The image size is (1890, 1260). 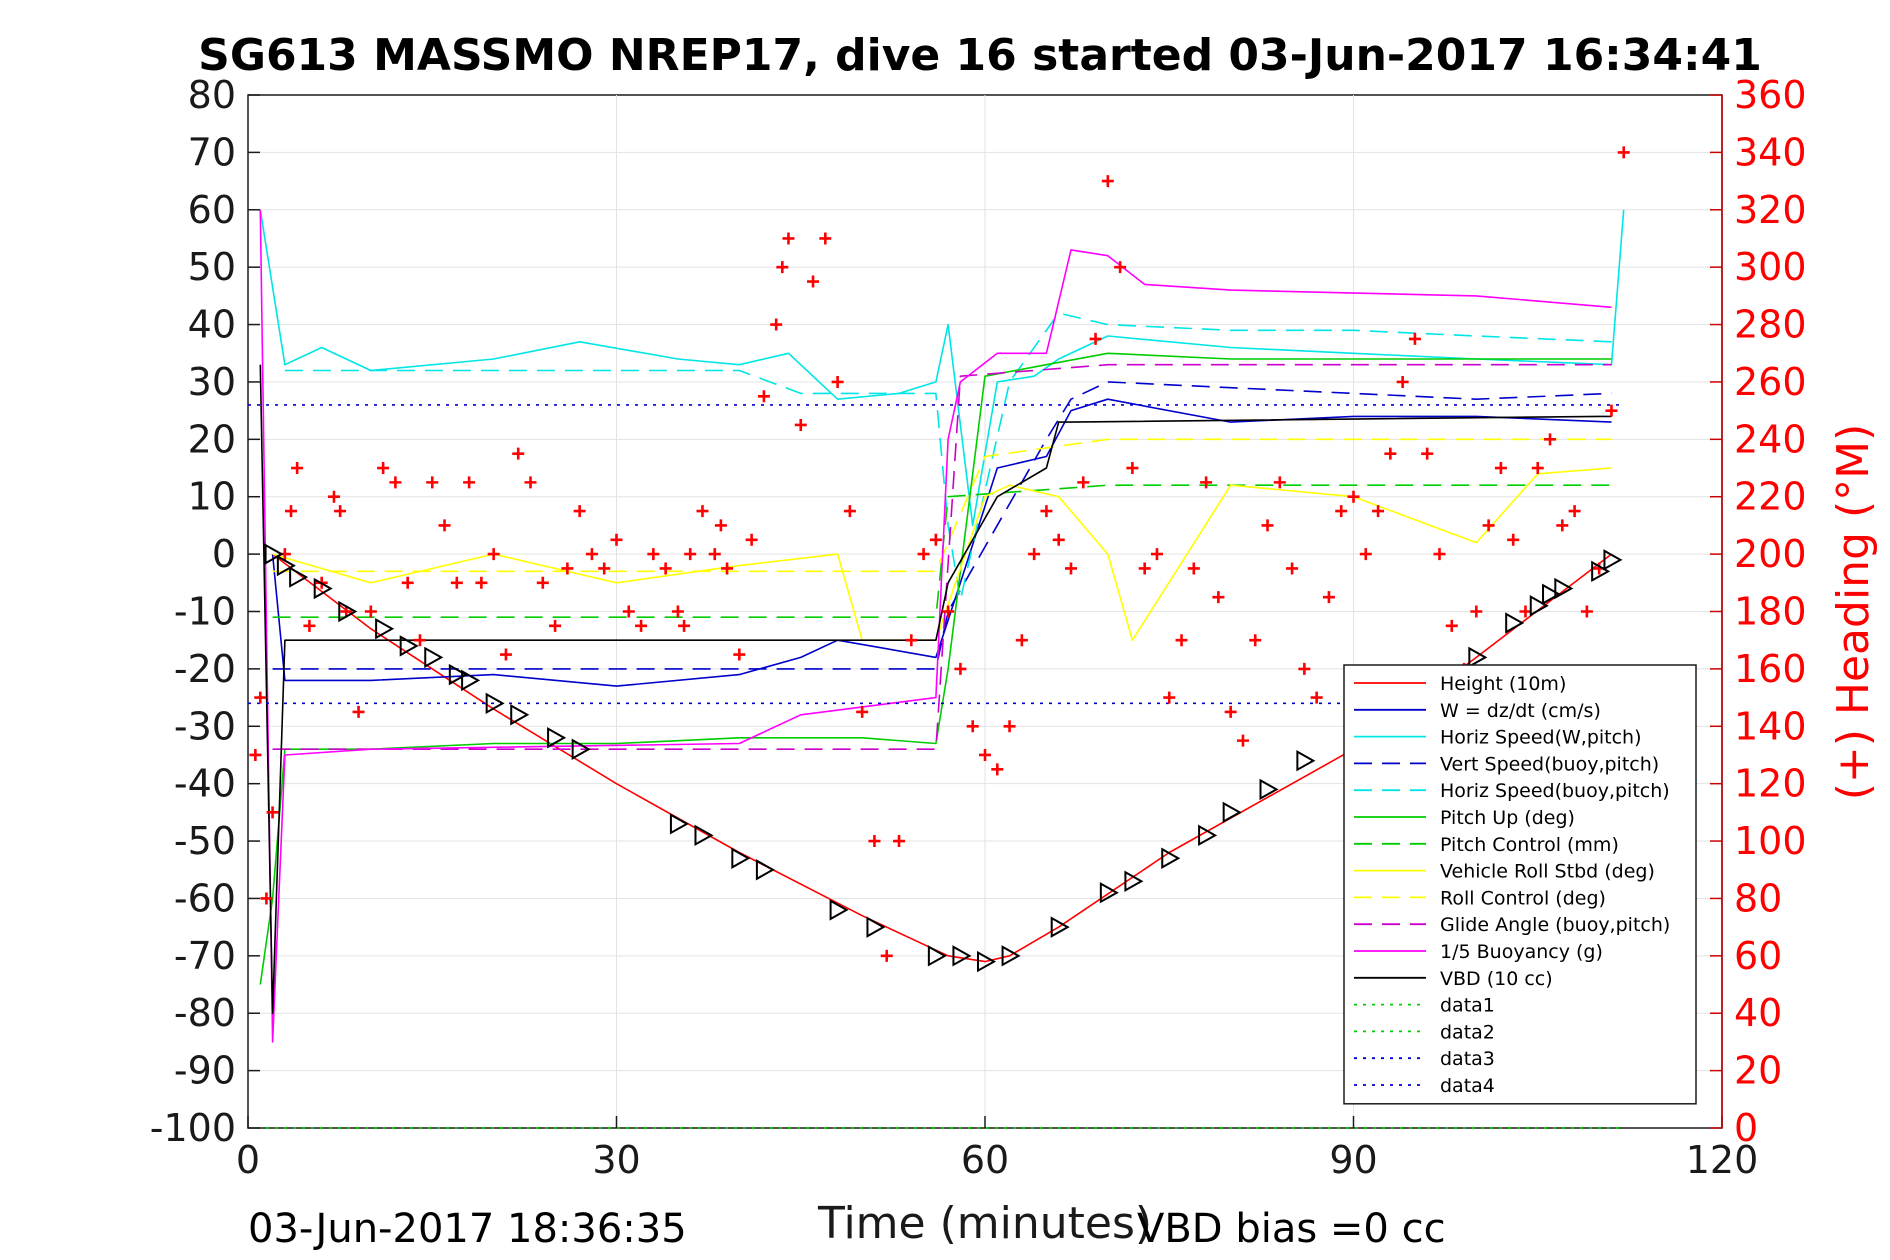 What do you see at coordinates (1746, 1128) in the screenshot?
I see `y-right-tick-label: 0` at bounding box center [1746, 1128].